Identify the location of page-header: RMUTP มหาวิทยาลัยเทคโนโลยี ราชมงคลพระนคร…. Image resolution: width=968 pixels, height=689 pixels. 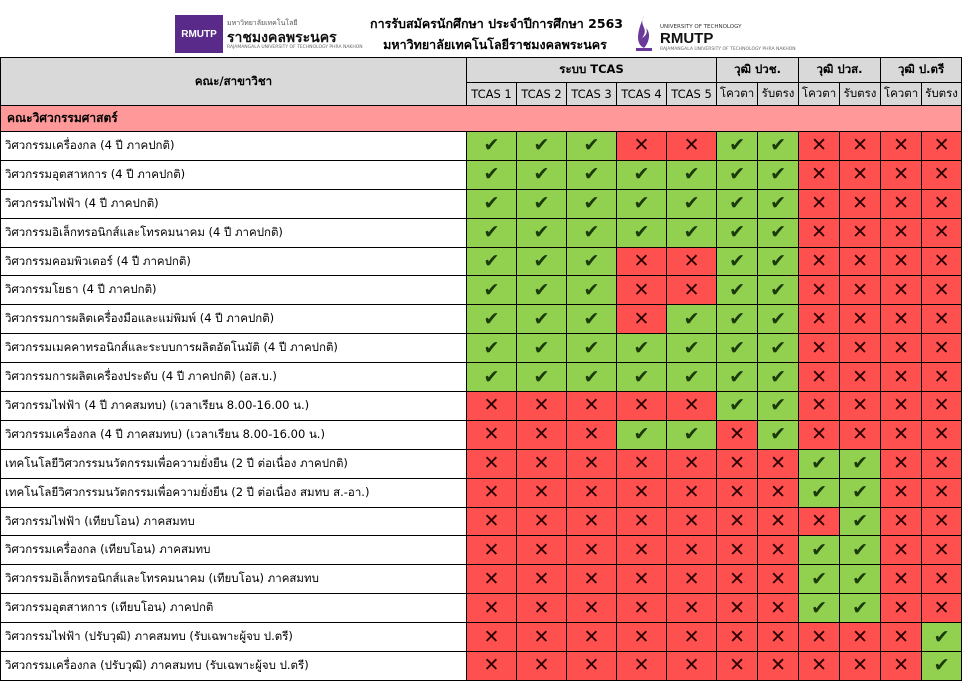
(484, 28).